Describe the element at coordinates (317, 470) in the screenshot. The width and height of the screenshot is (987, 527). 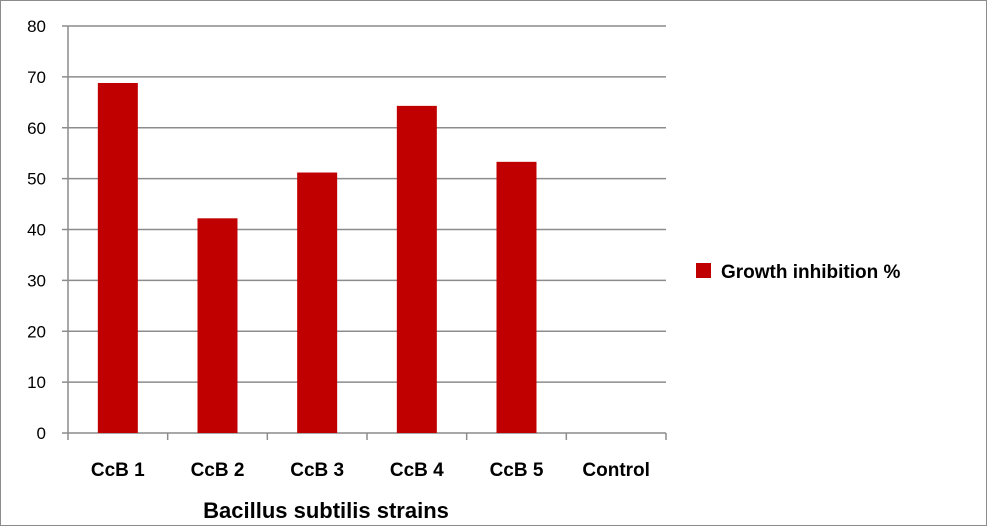
I see `x-category-label: CcB 3` at that location.